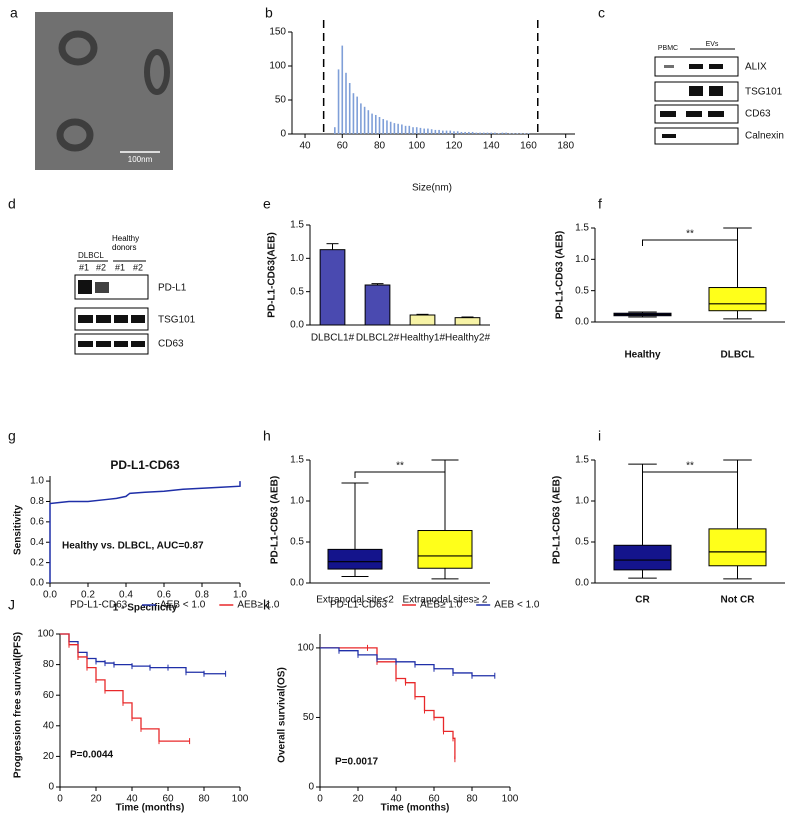 This screenshot has width=800, height=818. I want to click on x-tick-label: Healthy1#, so click(422, 338).